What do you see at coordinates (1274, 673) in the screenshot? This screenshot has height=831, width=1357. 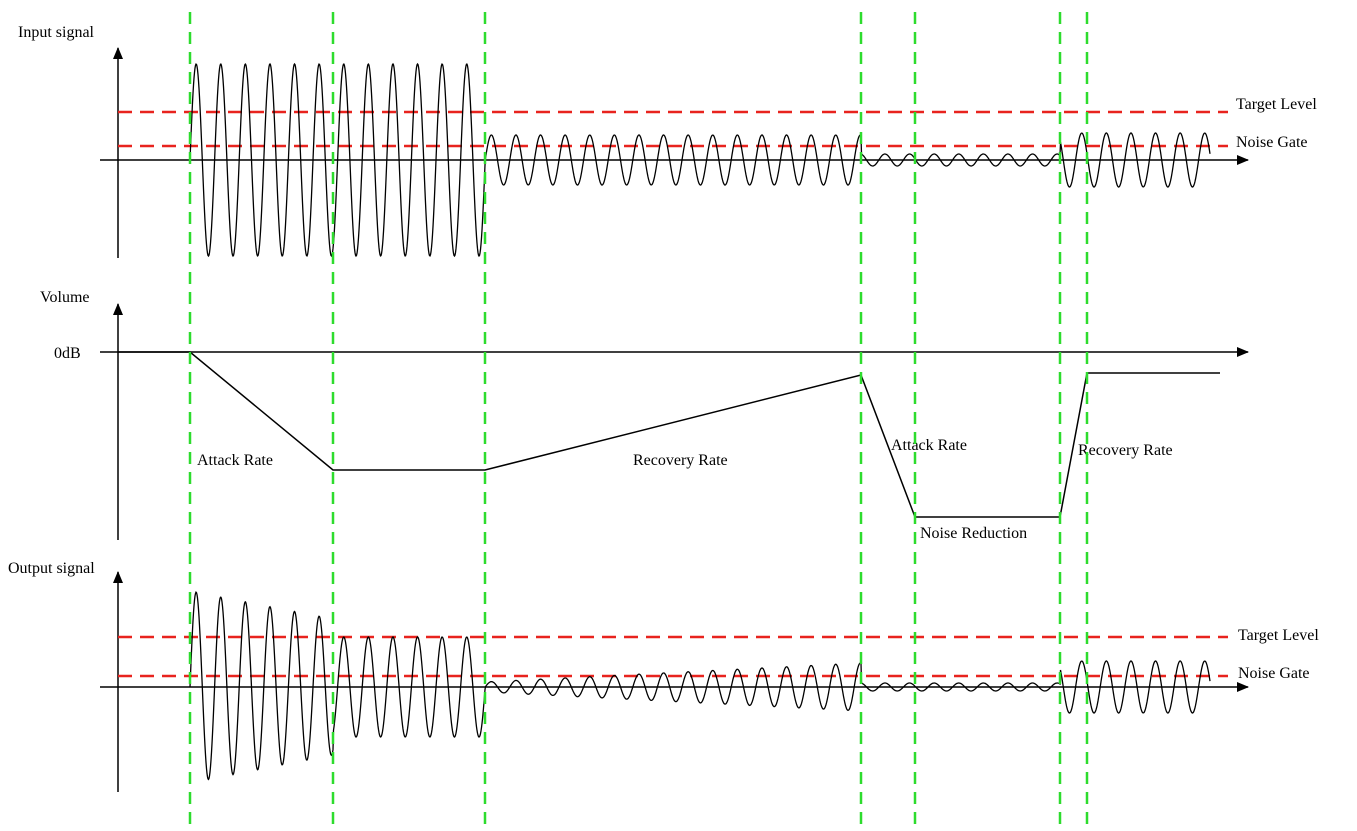 I see `output-noise-gate-label: Noise Gate` at bounding box center [1274, 673].